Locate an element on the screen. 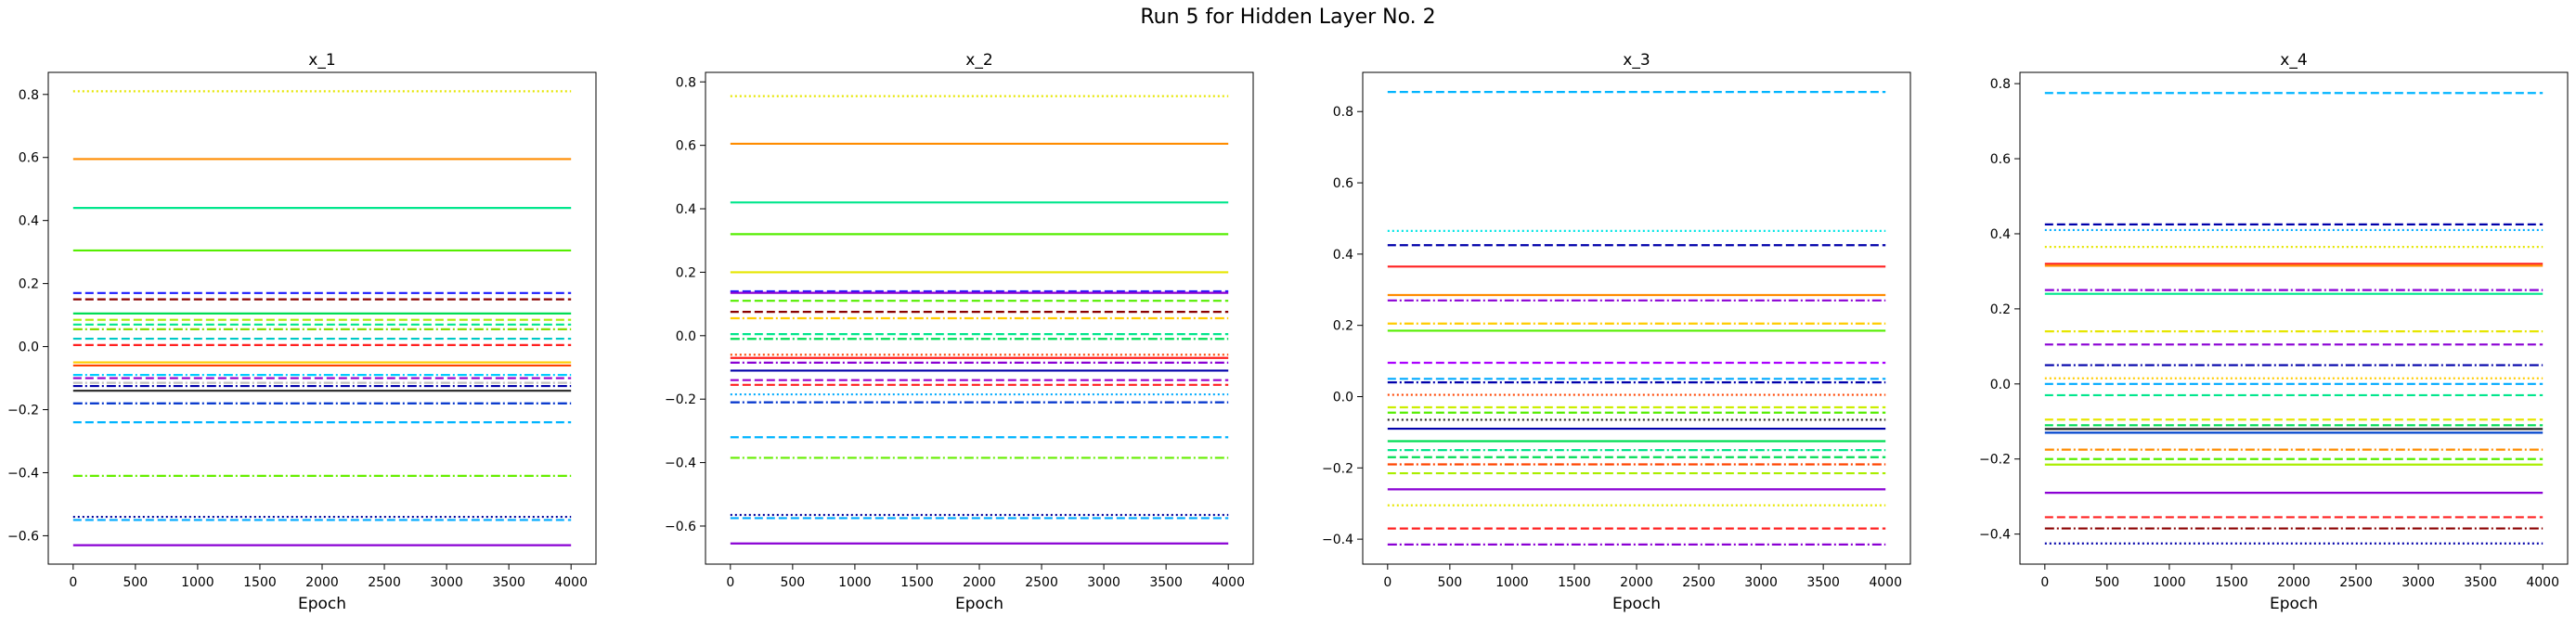 The width and height of the screenshot is (2576, 617). figure-title: Run 5 for Hidden Layer No. 2 is located at coordinates (1288, 17).